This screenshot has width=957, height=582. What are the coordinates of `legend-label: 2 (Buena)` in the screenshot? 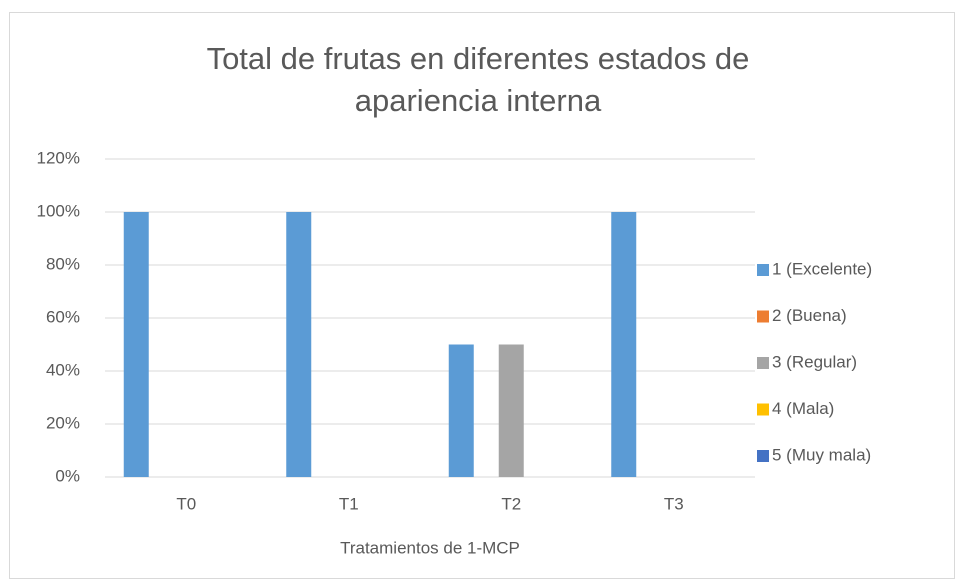 It's located at (809, 315).